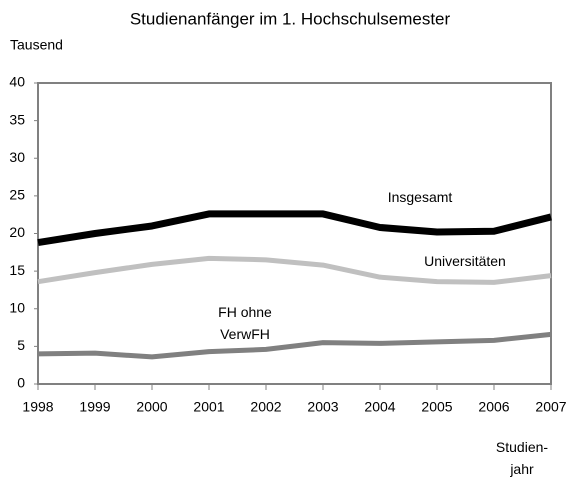 The height and width of the screenshot is (479, 571). I want to click on x-tick-label: 2006, so click(493, 407).